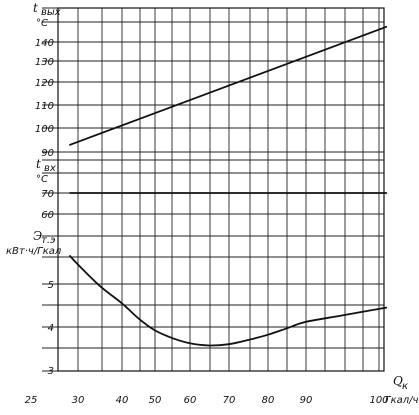 The image size is (419, 415). What do you see at coordinates (50, 168) in the screenshot?
I see `y-axis-label-sub: вх` at bounding box center [50, 168].